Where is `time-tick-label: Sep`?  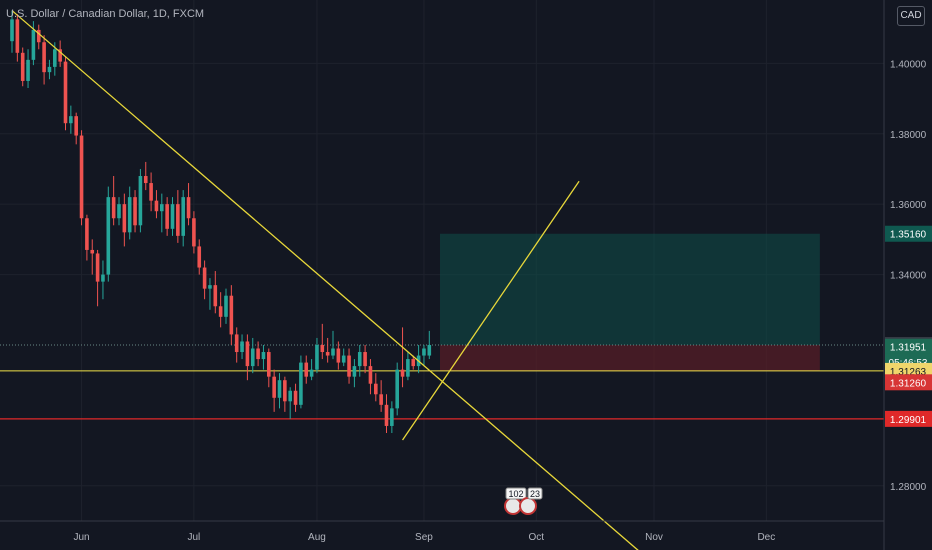
time-tick-label: Sep is located at coordinates (424, 537).